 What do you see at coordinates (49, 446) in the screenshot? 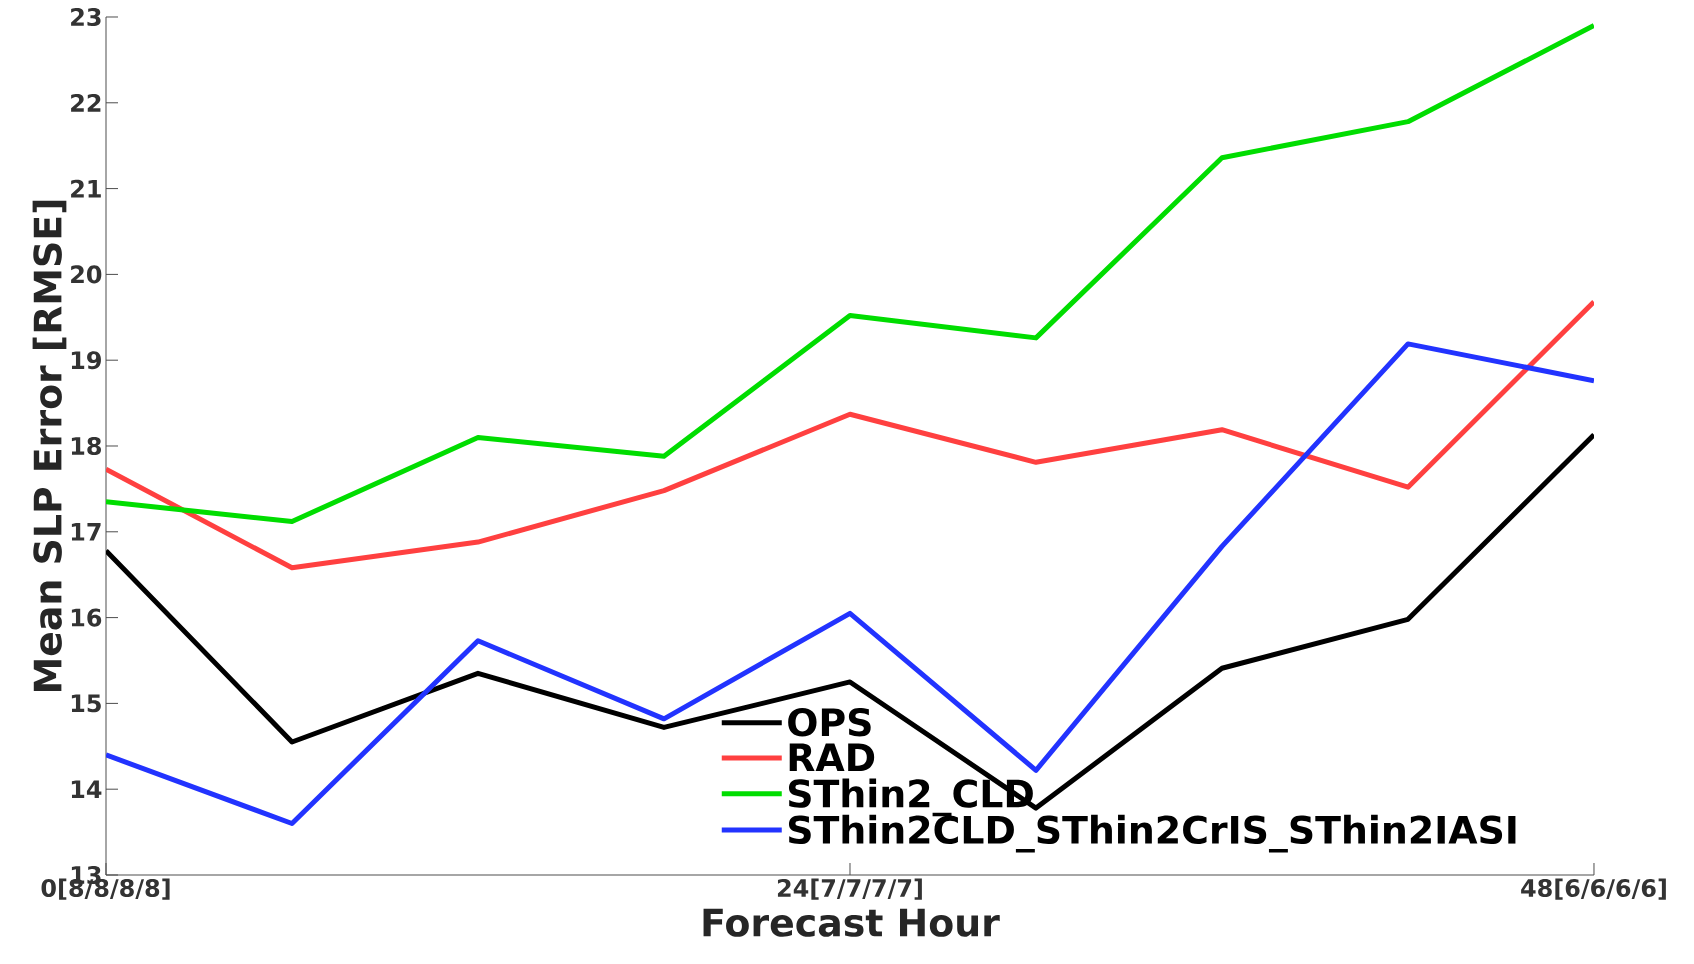
I see `y-axis-title: Mean SLP Error [RMSE]` at bounding box center [49, 446].